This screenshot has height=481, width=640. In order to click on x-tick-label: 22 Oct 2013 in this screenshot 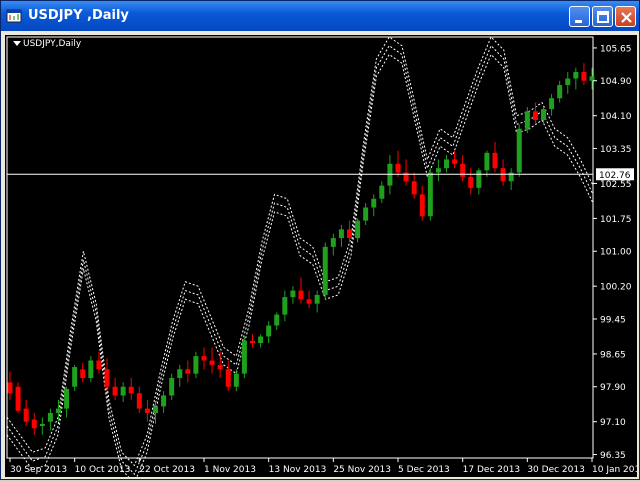, I will do `click(167, 470)`.